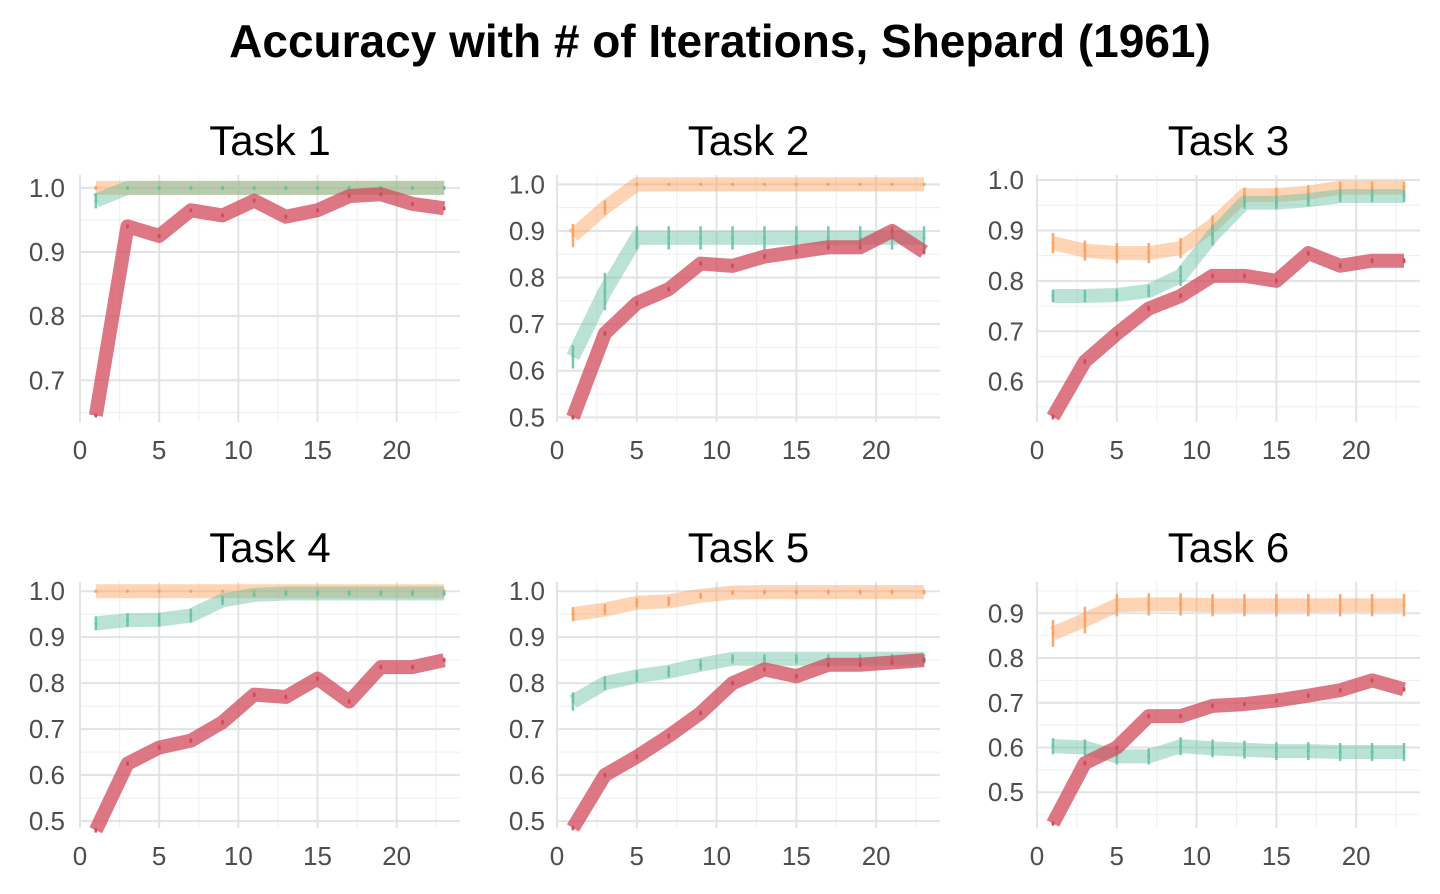 The image size is (1440, 894). What do you see at coordinates (269, 547) in the screenshot?
I see `panel-title: Task 4` at bounding box center [269, 547].